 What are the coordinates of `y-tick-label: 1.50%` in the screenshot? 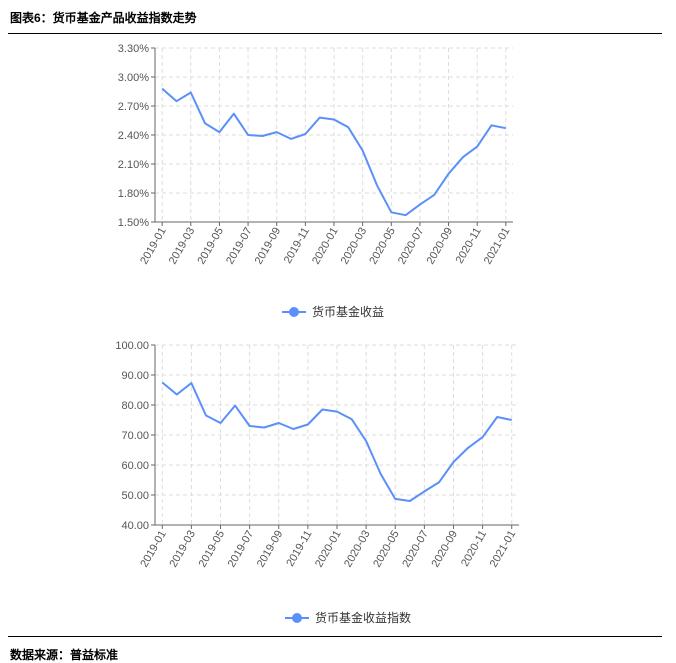 It's located at (133, 223).